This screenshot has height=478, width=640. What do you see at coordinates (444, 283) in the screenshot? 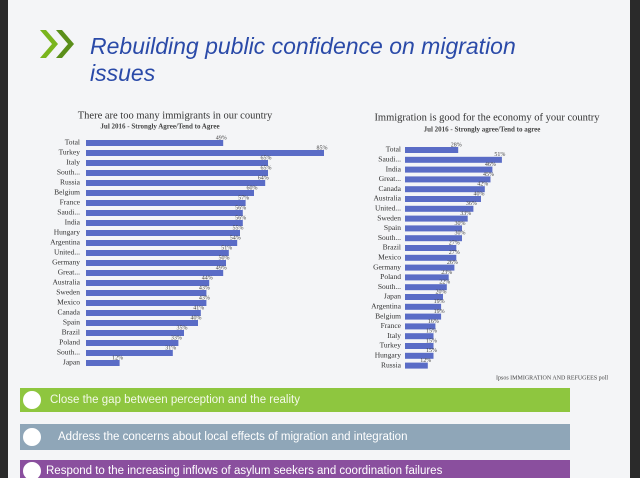
I see `value-label: 22%` at bounding box center [444, 283].